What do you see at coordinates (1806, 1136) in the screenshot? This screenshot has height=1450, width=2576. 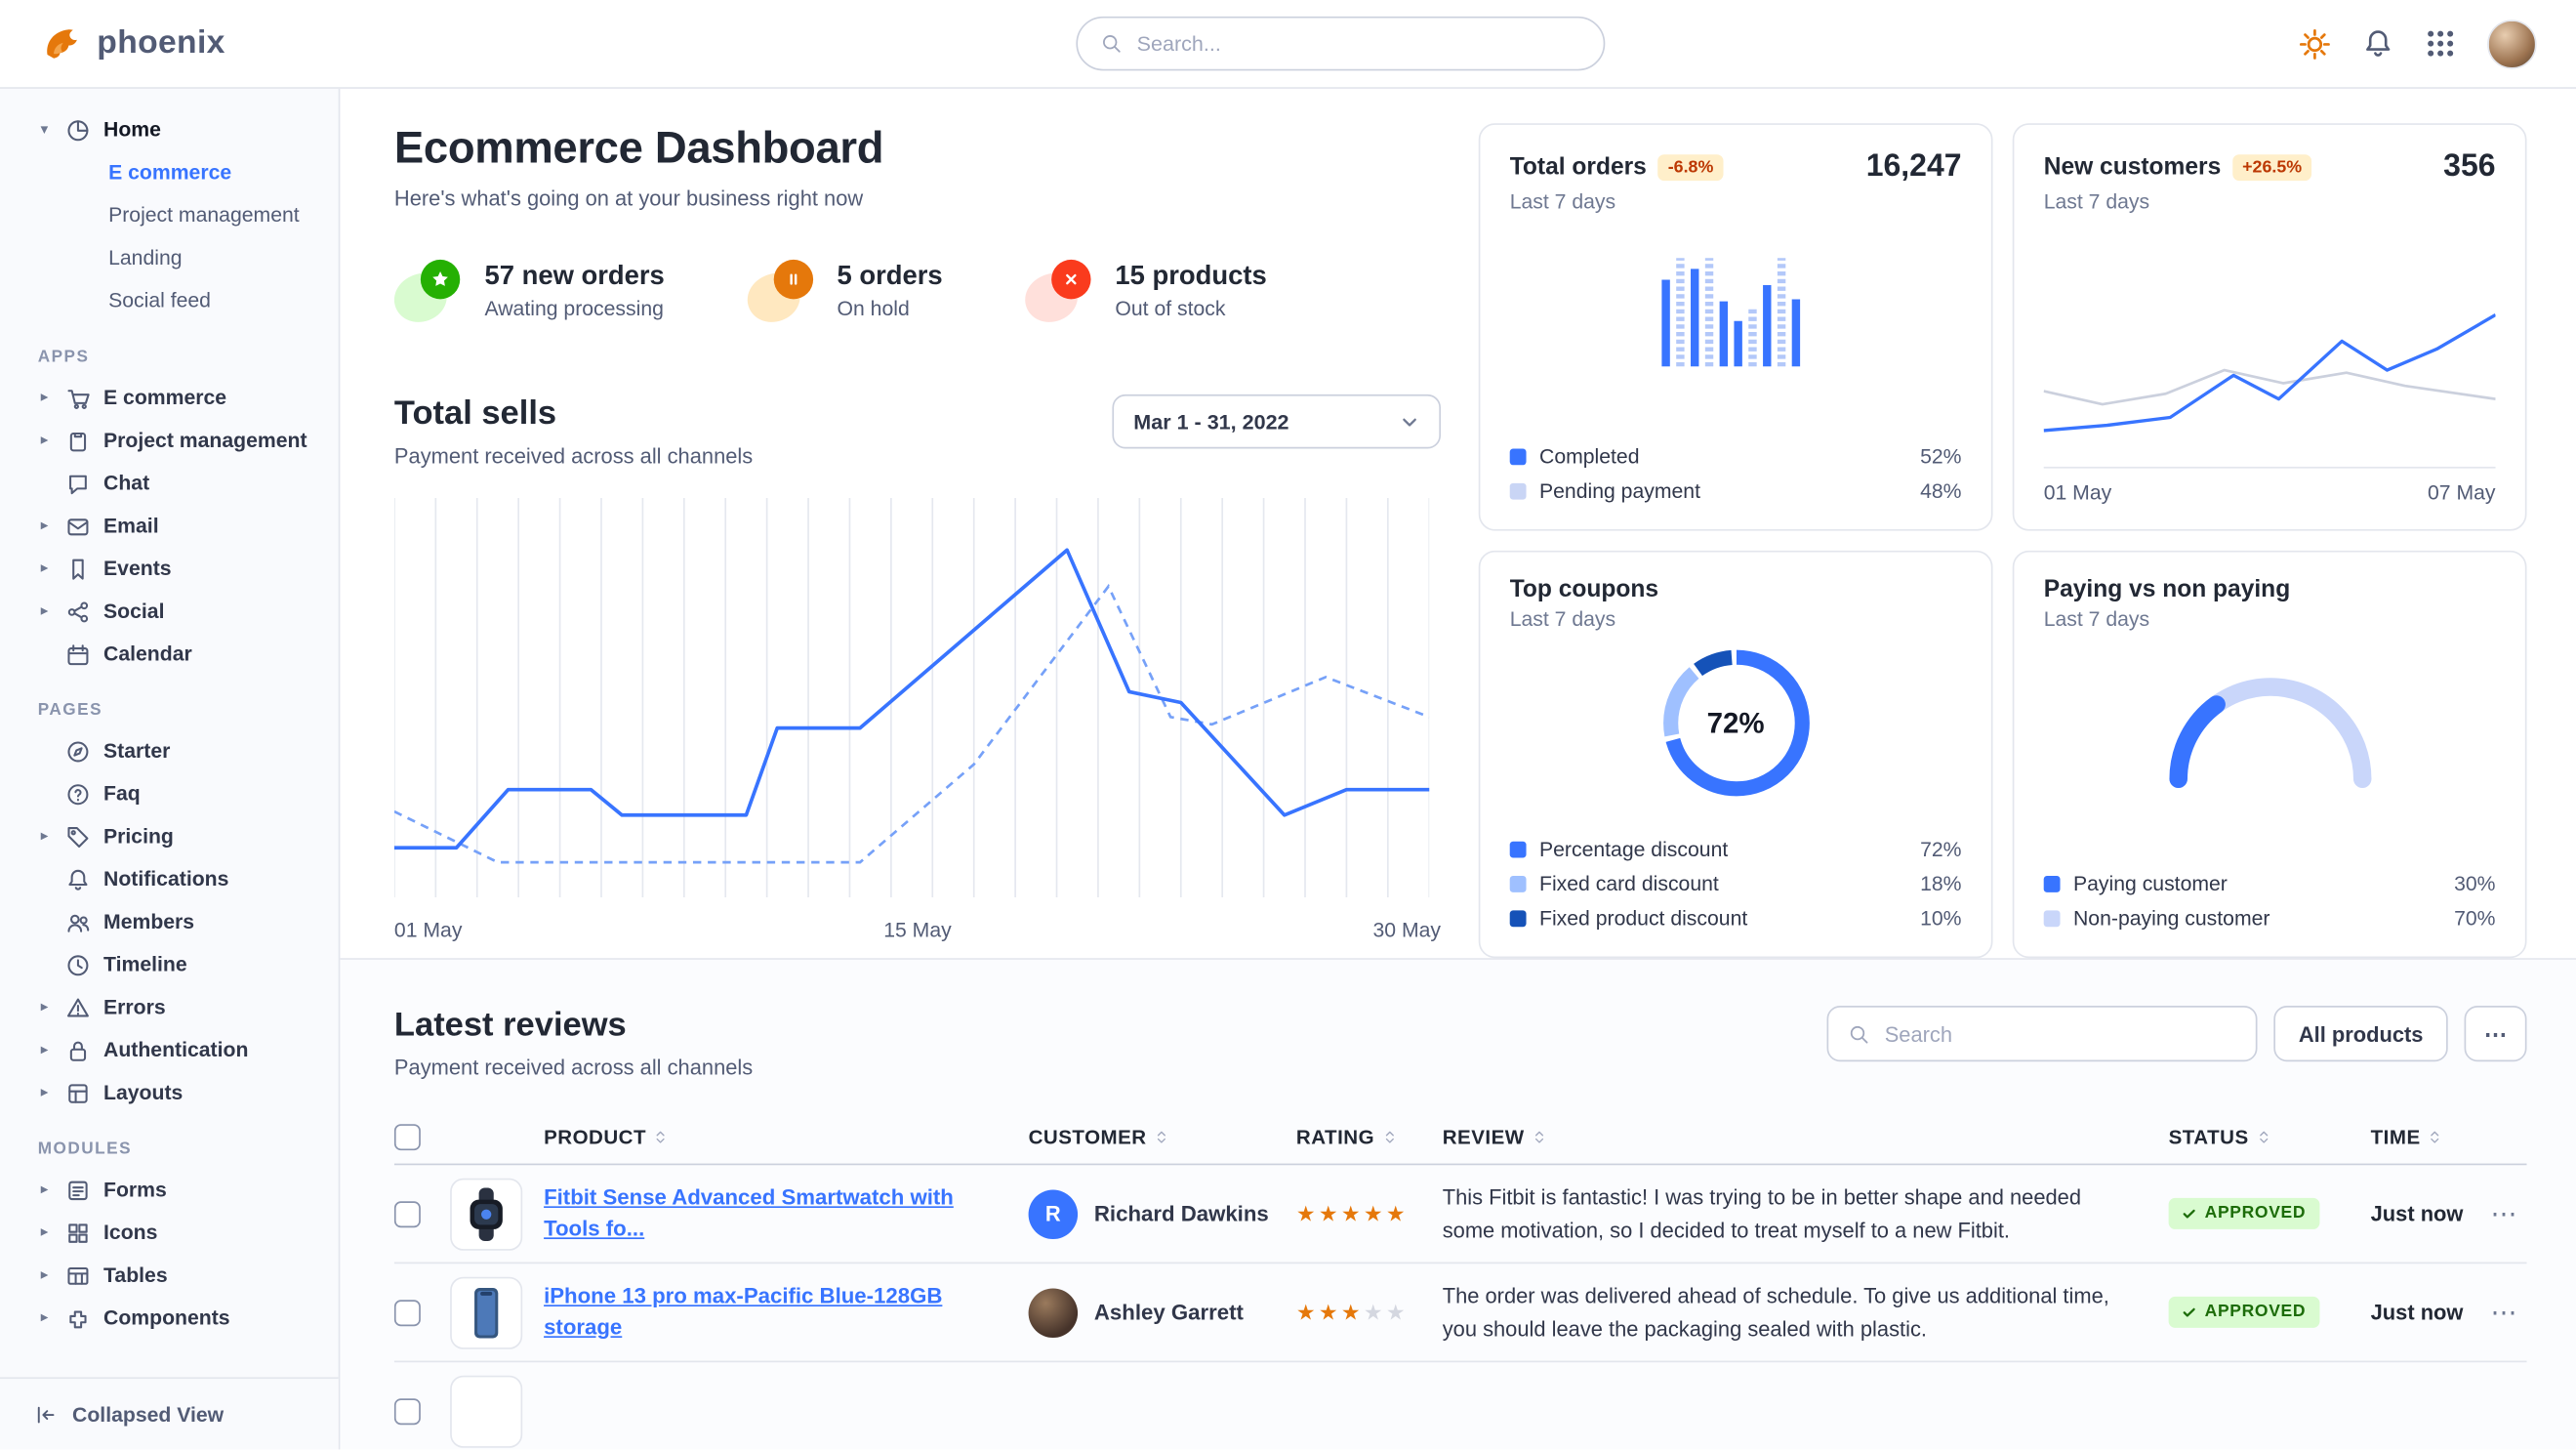 I see `column-header-review: REVIEW` at bounding box center [1806, 1136].